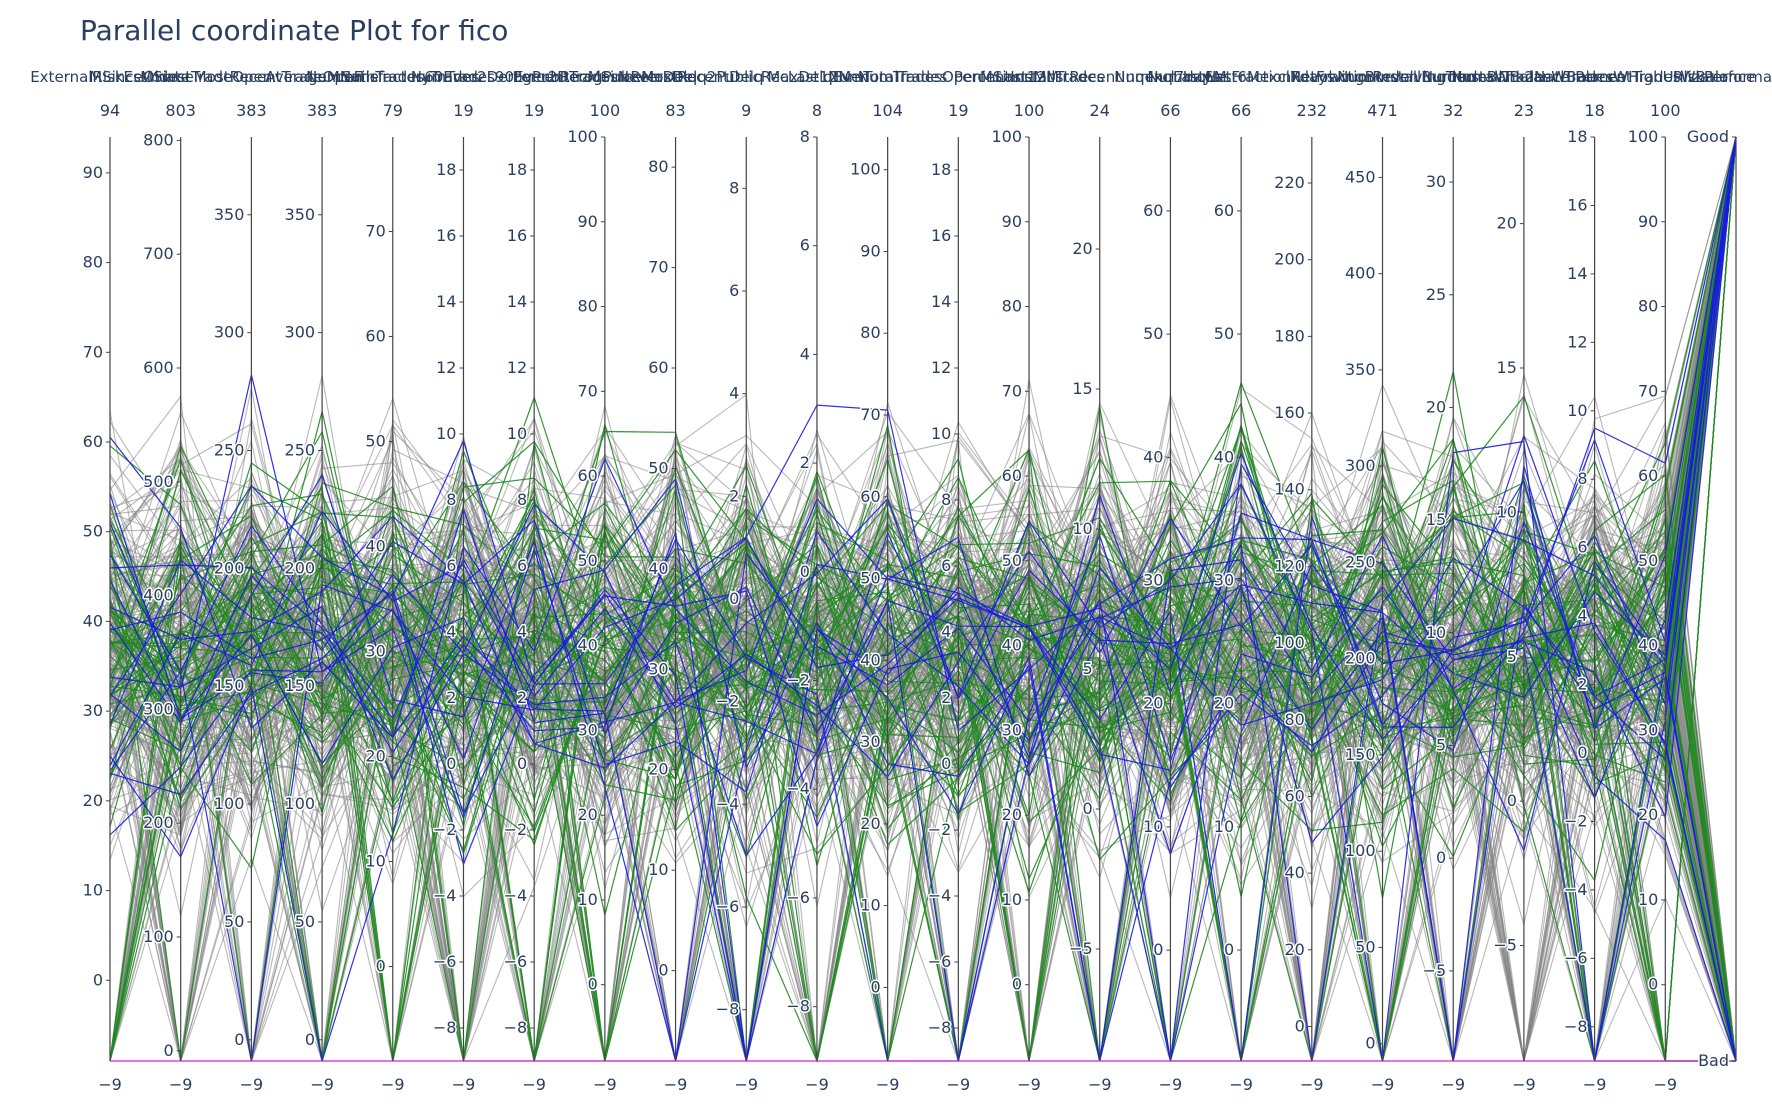  What do you see at coordinates (1170, 110) in the screenshot?
I see `axis-range-max: 66` at bounding box center [1170, 110].